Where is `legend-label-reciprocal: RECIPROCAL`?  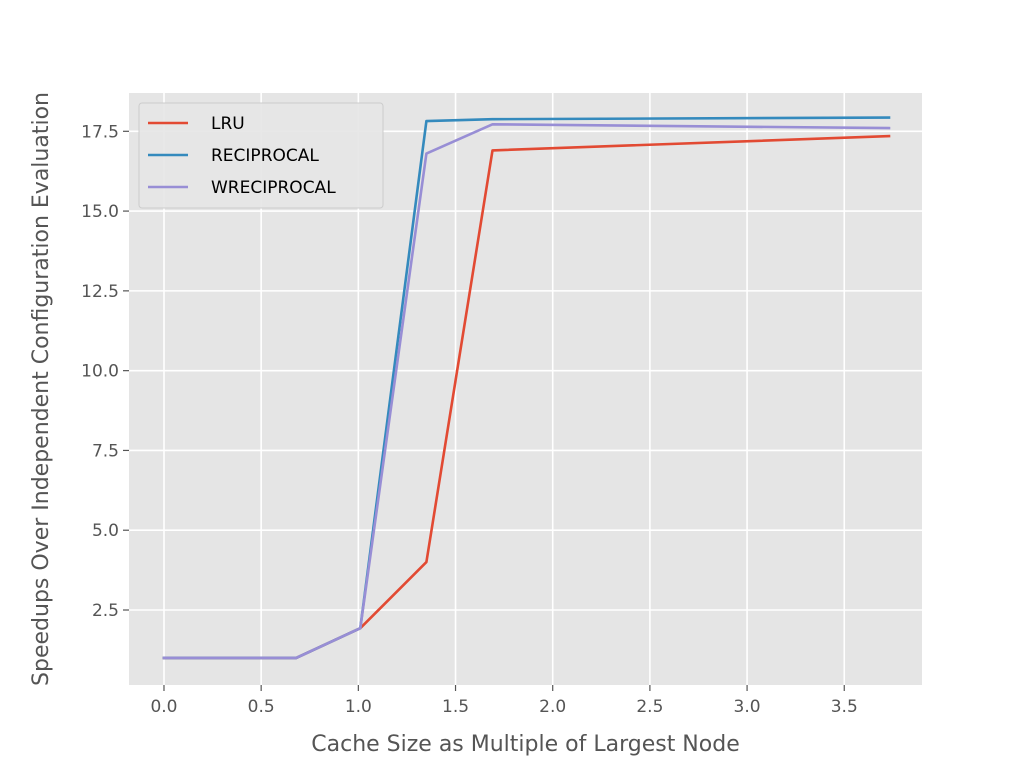 legend-label-reciprocal: RECIPROCAL is located at coordinates (265, 156).